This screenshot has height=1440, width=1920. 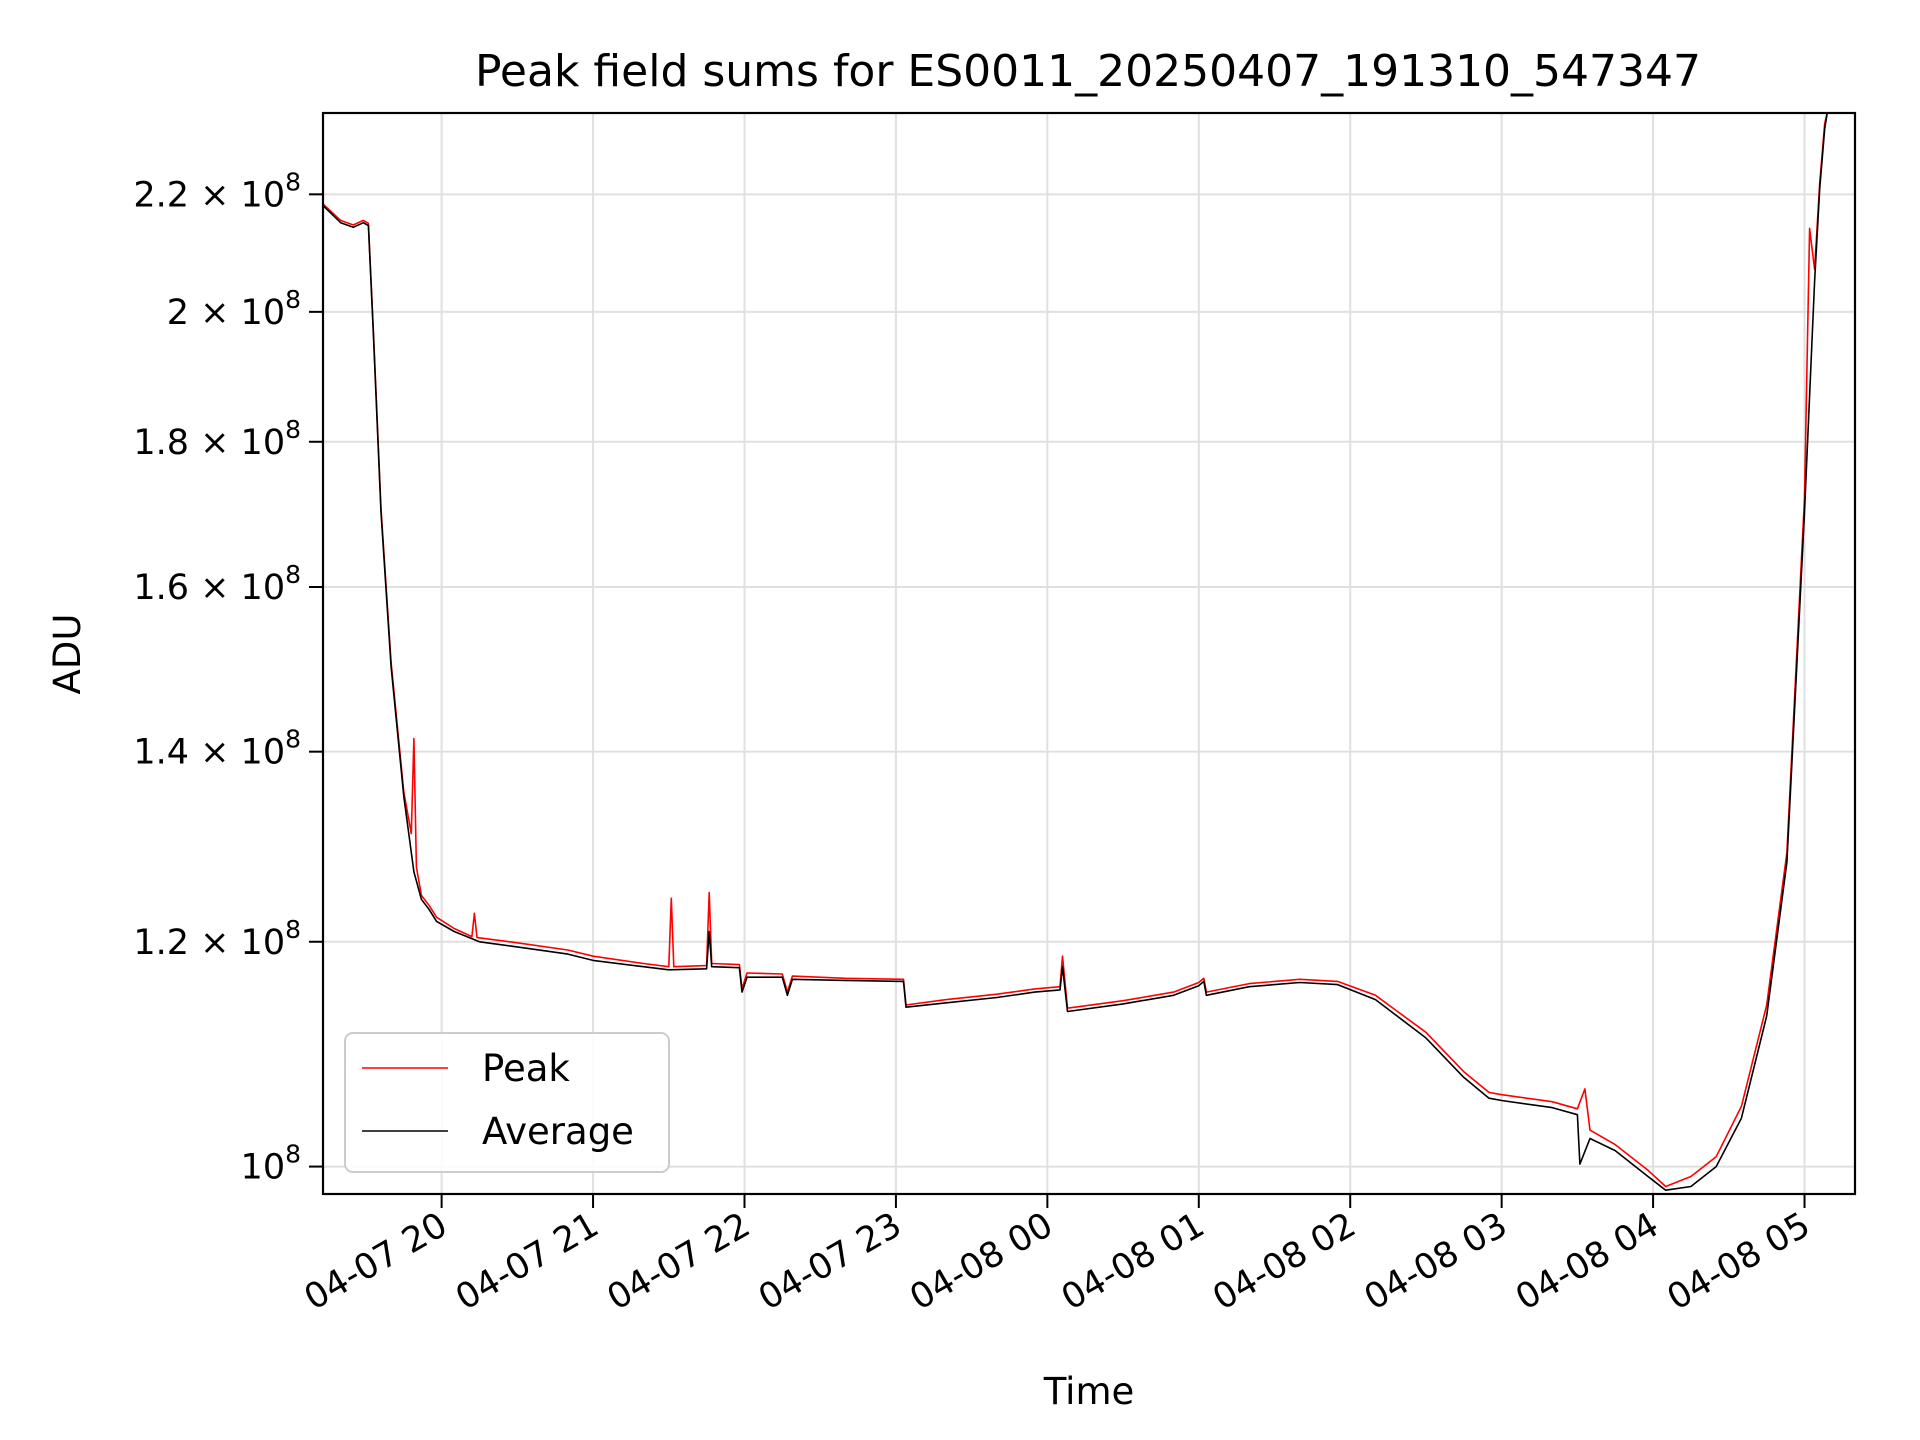 What do you see at coordinates (217, 749) in the screenshot?
I see `y-tick-label: 1.4 × 108` at bounding box center [217, 749].